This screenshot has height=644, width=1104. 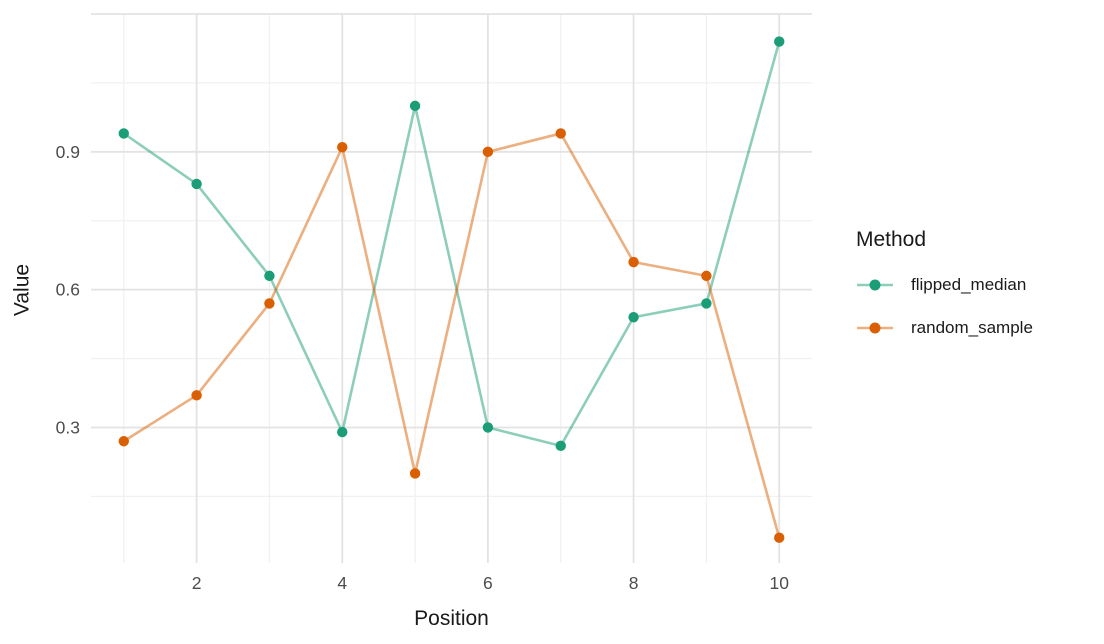 I want to click on legend-key-random-sample-icon, so click(x=875, y=328).